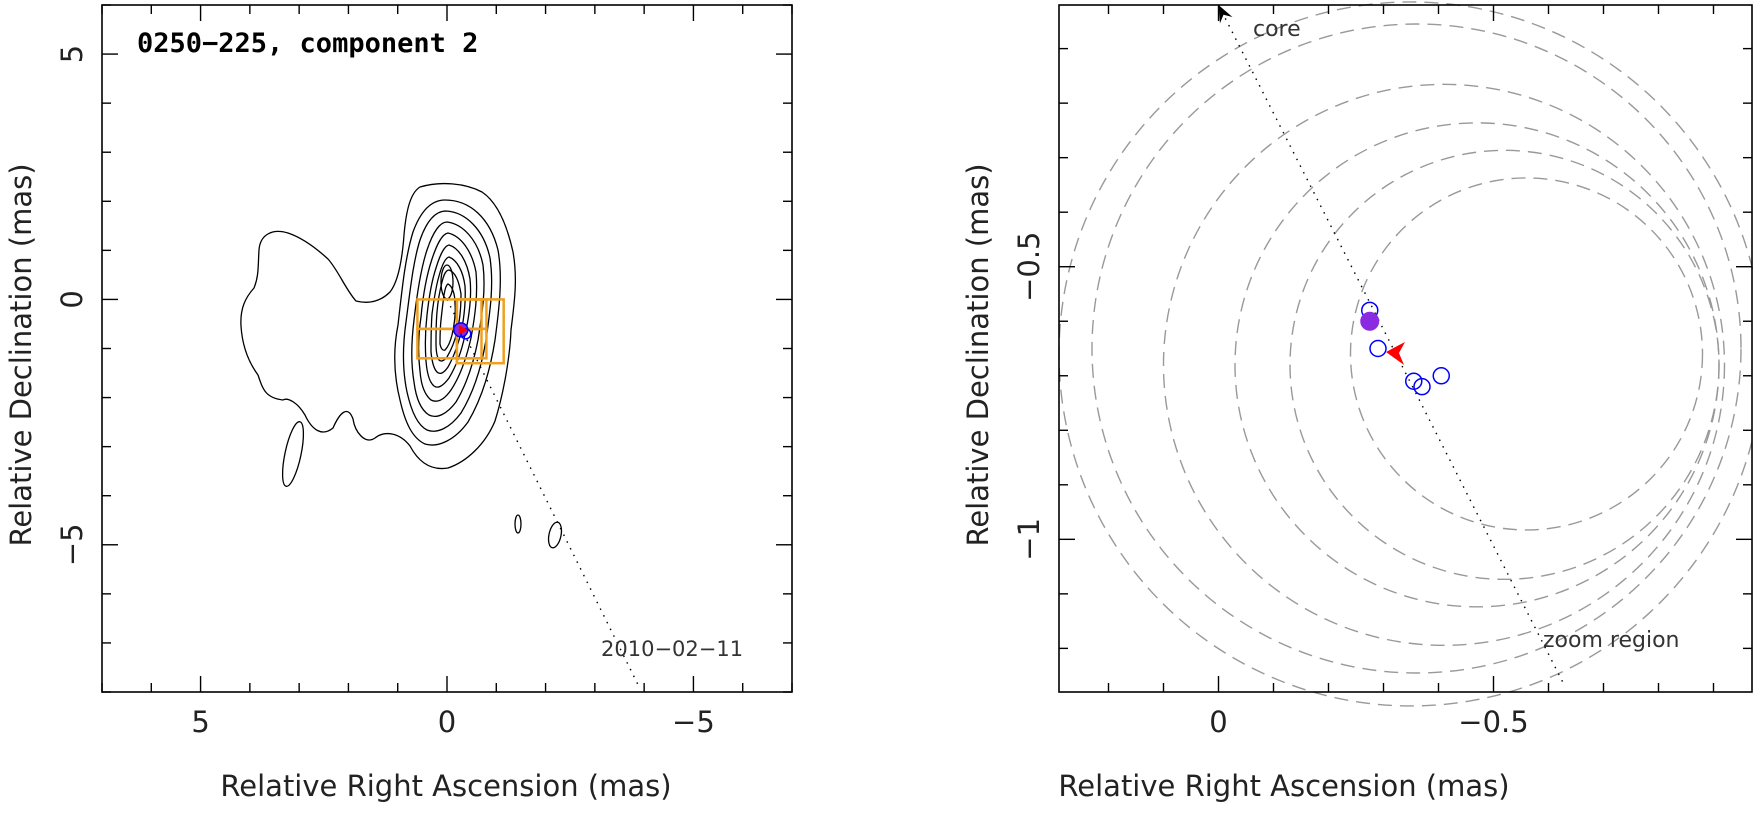  Describe the element at coordinates (1395, 353) in the screenshot. I see `predicted-position-marker` at that location.